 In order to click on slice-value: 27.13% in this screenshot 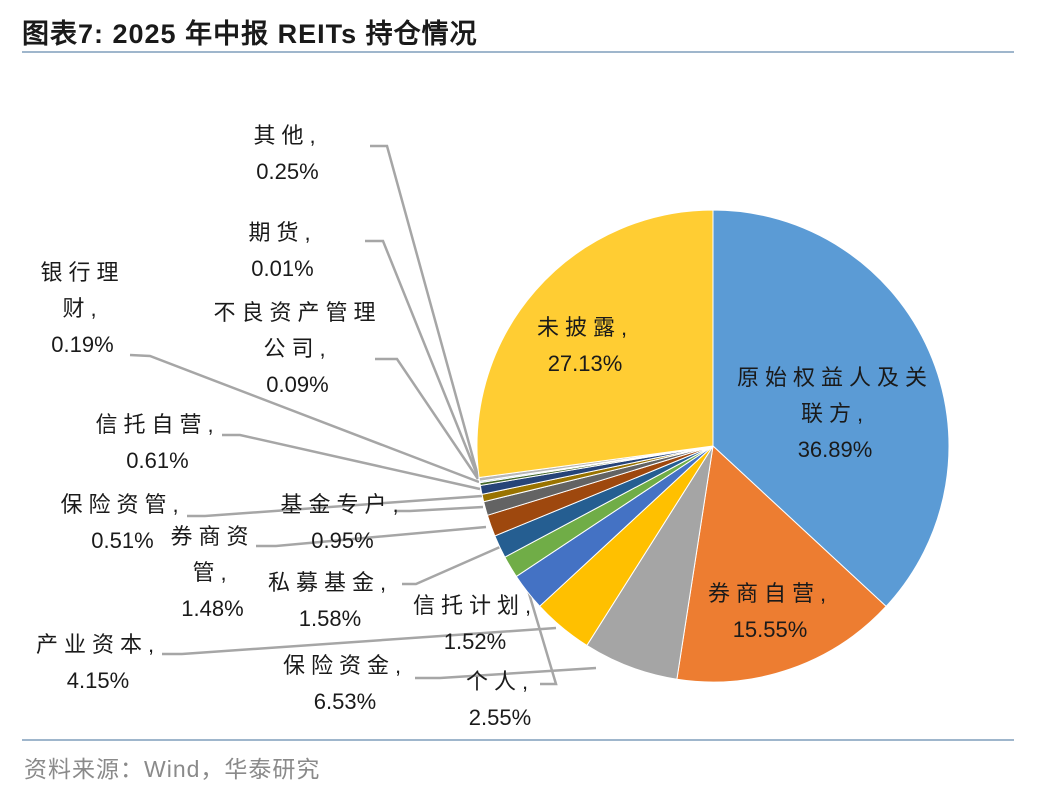, I will do `click(585, 363)`.